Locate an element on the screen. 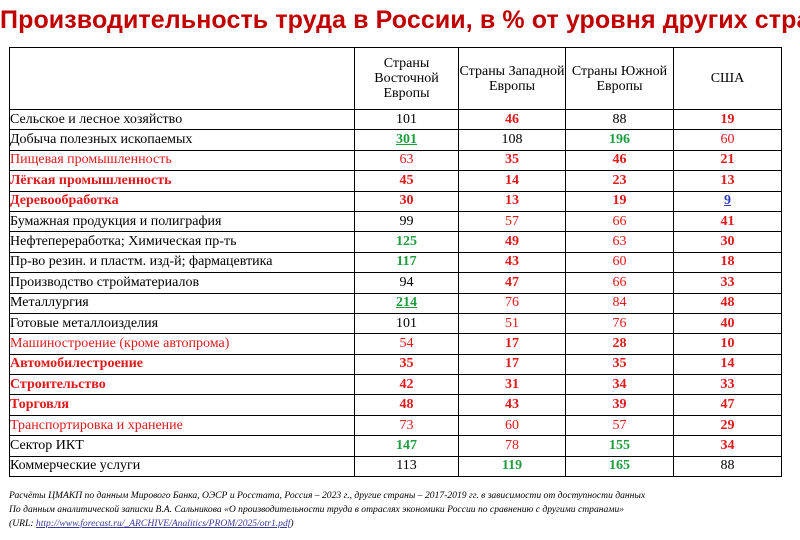  value-text: 66 is located at coordinates (619, 282).